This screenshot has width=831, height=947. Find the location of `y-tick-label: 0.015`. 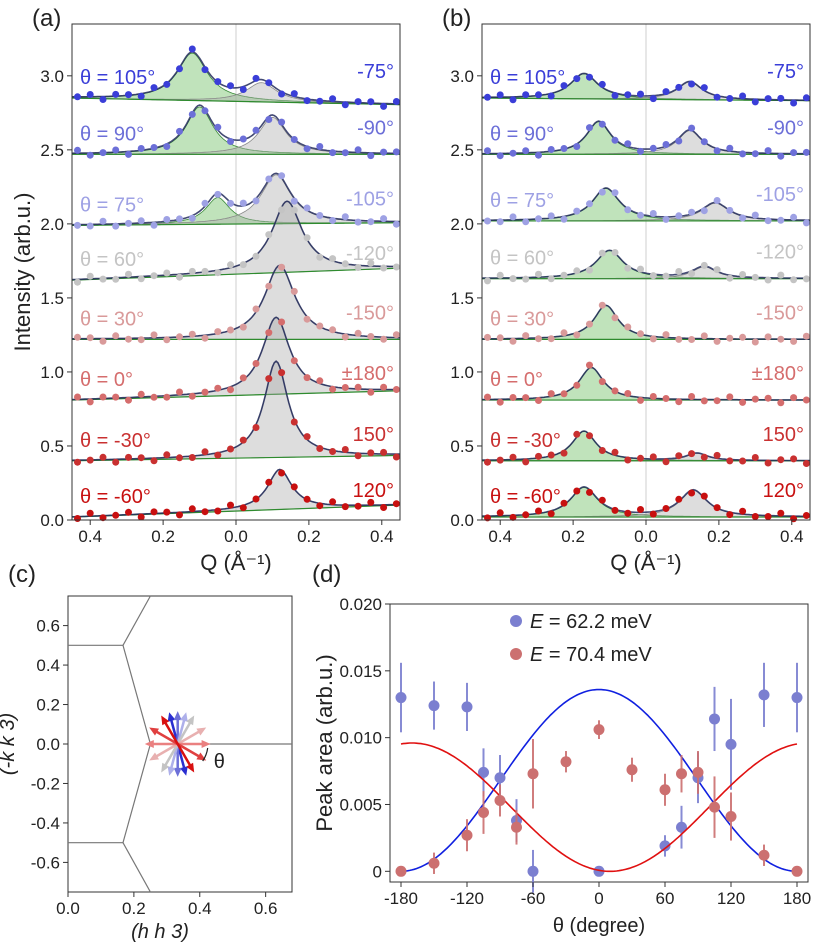

y-tick-label: 0.015 is located at coordinates (360, 671).